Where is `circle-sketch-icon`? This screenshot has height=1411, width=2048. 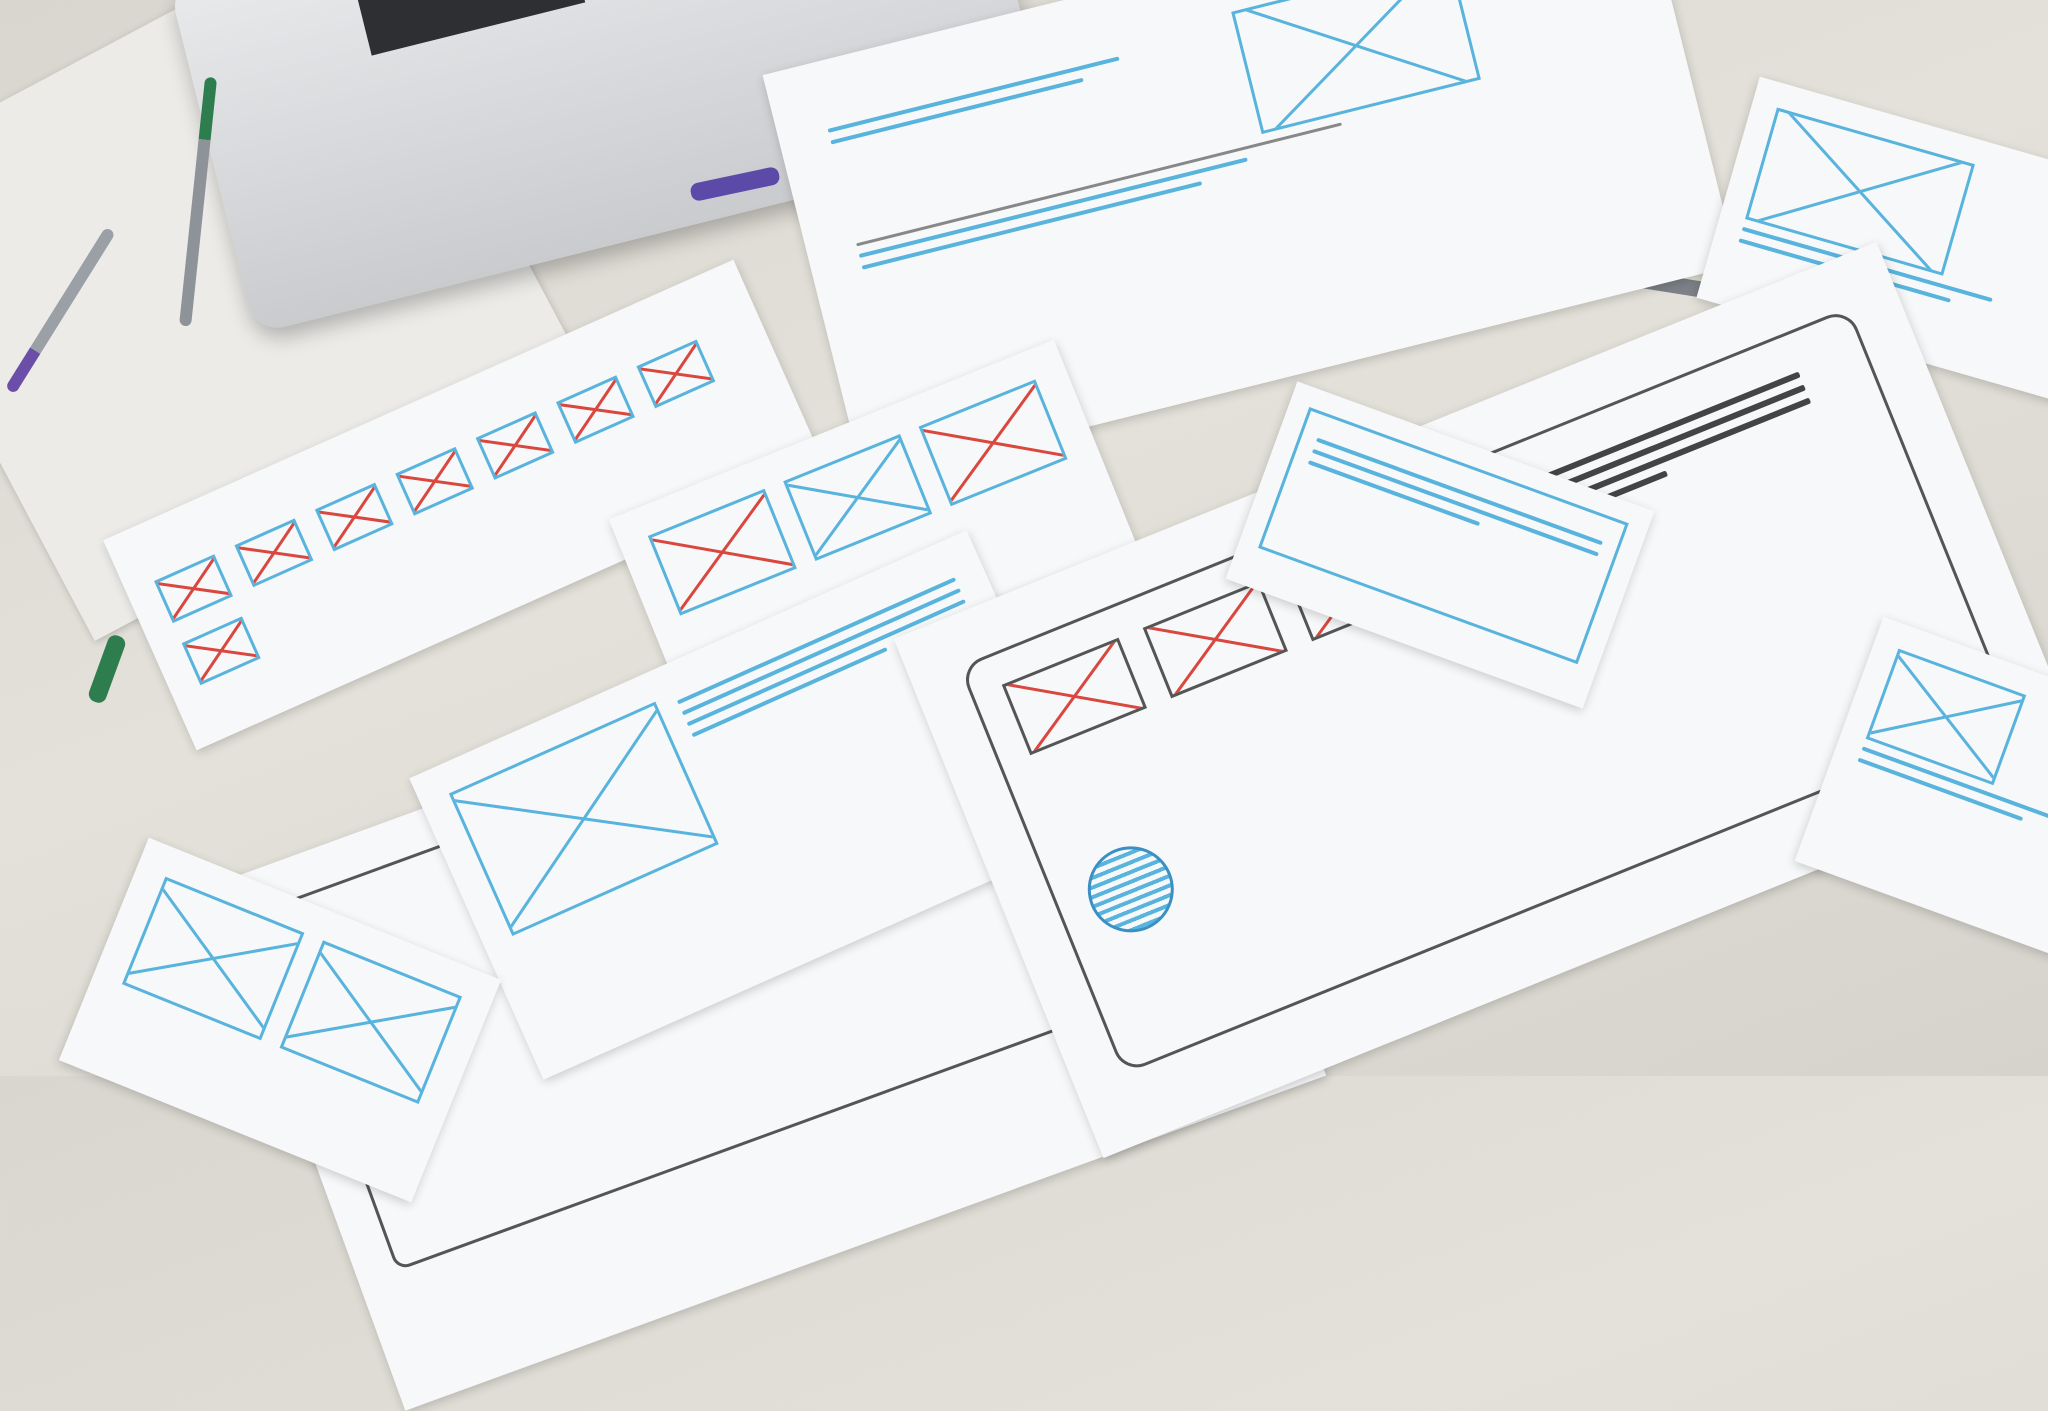 circle-sketch-icon is located at coordinates (1130, 889).